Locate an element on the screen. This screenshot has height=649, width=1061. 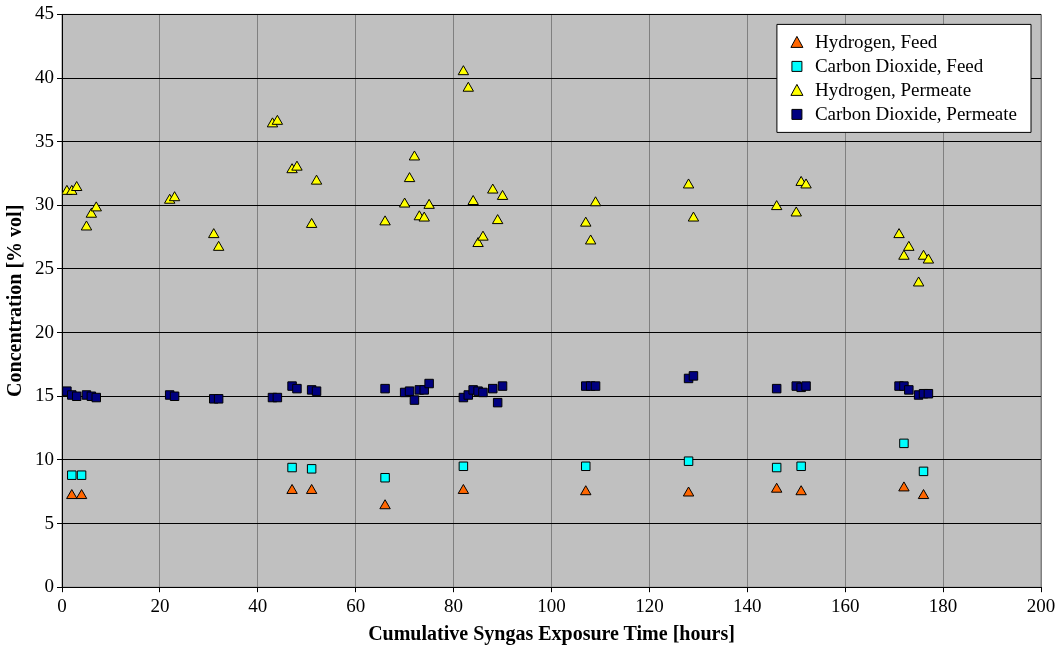
x-tick-label: 20 is located at coordinates (160, 605).